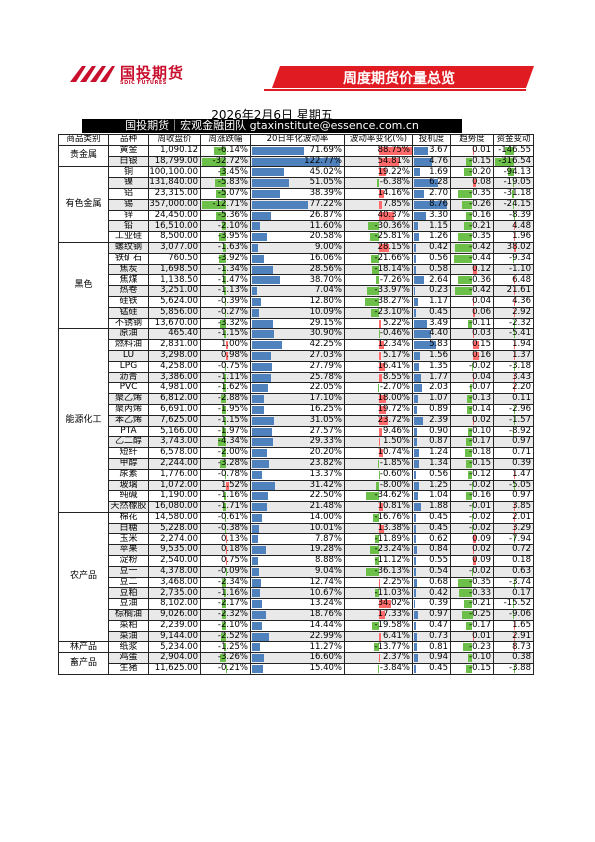  Describe the element at coordinates (232, 571) in the screenshot. I see `weekly-change-value: -0.09%` at that location.